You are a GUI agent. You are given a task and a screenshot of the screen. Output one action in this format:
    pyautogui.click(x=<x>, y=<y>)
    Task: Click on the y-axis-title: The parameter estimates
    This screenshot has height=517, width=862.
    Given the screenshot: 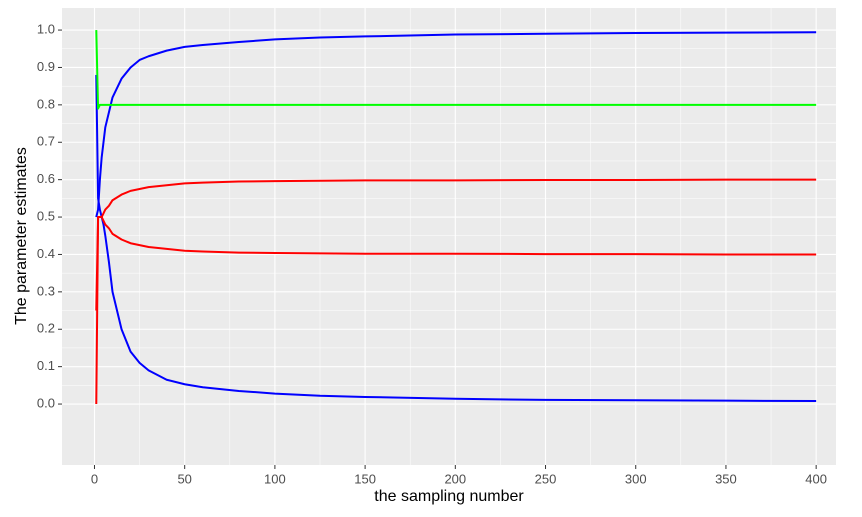 What is the action you would take?
    pyautogui.click(x=21, y=236)
    